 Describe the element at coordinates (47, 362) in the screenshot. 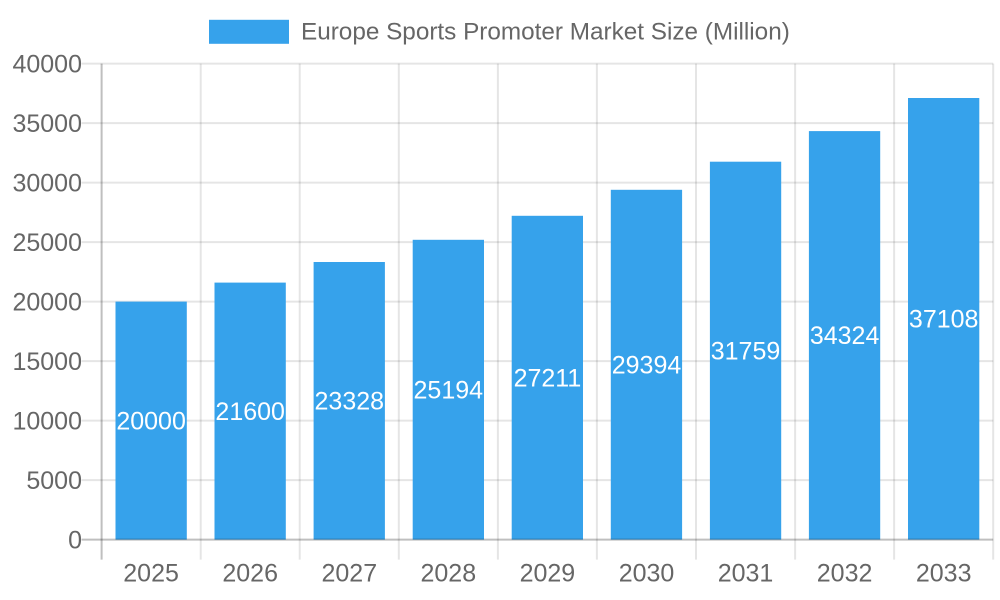

I see `svg-text: 15000` at that location.